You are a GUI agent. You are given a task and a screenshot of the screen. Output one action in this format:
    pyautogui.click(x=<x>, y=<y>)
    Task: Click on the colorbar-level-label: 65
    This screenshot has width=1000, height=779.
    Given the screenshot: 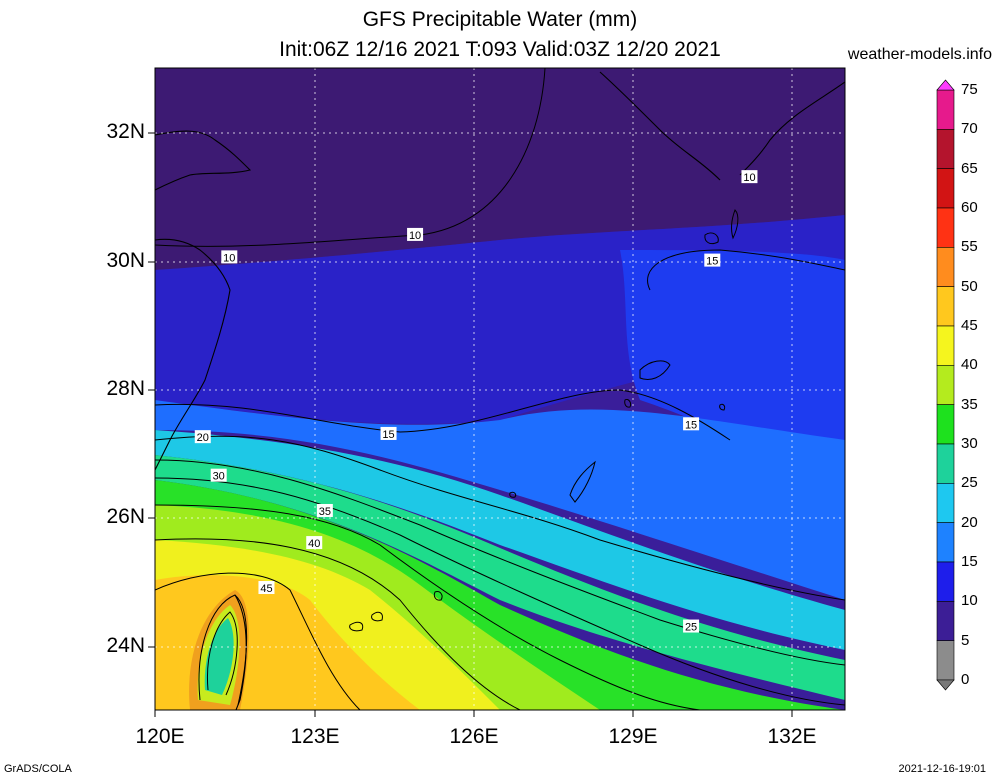 What is the action you would take?
    pyautogui.click(x=969, y=168)
    